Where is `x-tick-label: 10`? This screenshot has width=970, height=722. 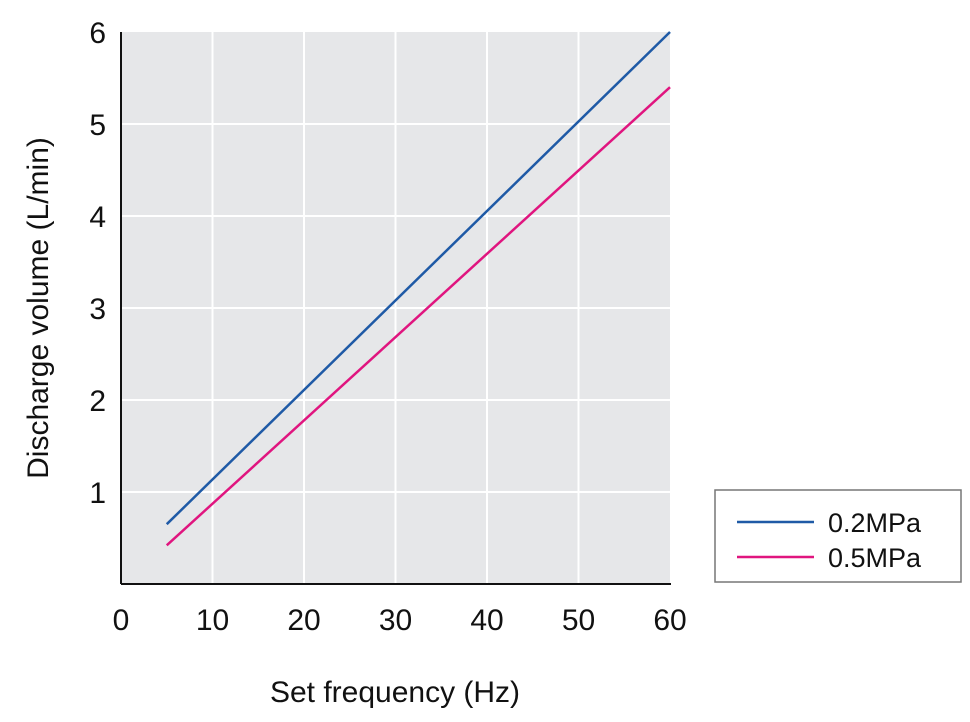
x-tick-label: 10 is located at coordinates (212, 620).